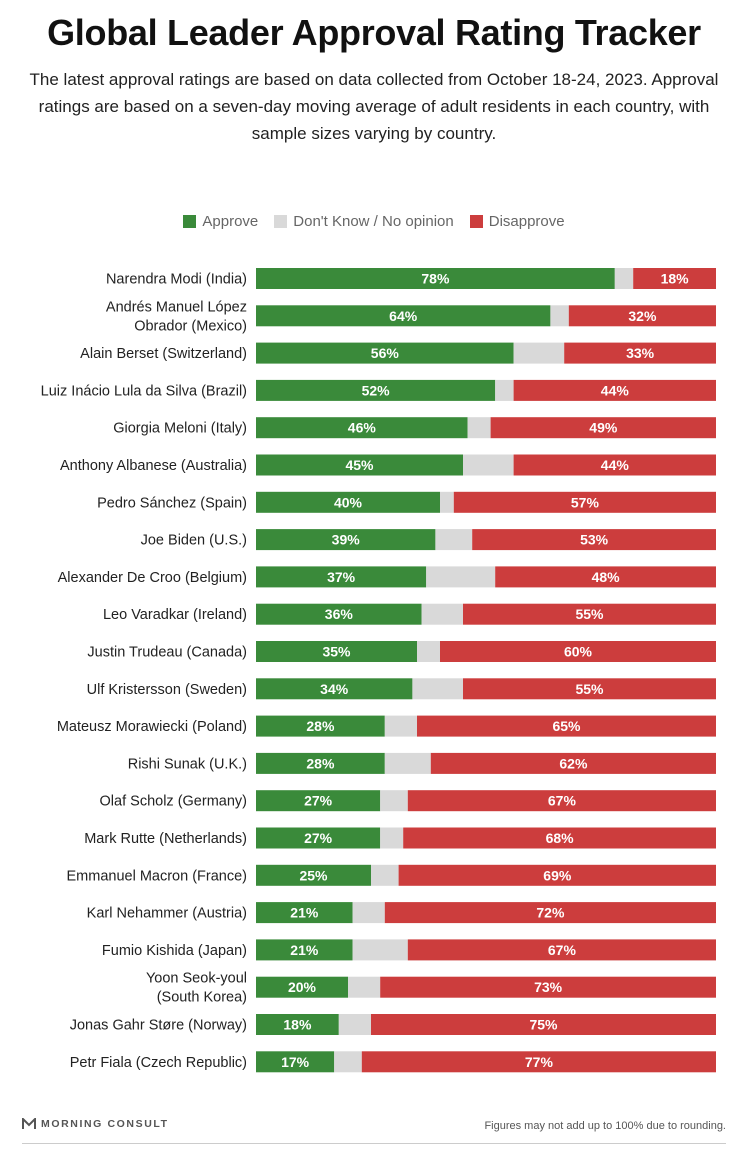  I want to click on legend-label-disapprove: Disapprove, so click(526, 221).